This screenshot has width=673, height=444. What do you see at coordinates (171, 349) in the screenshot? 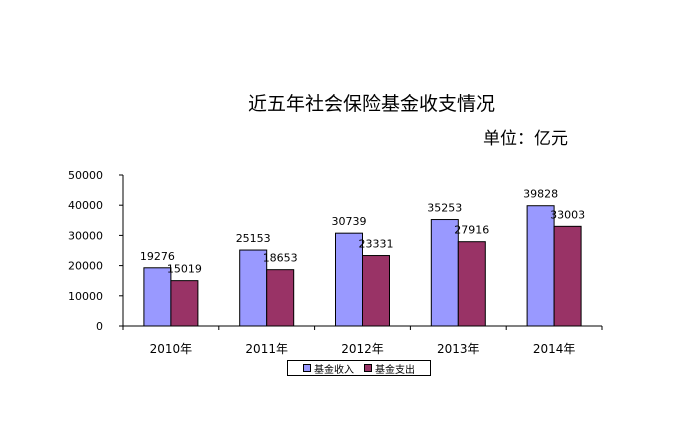
I see `x-tick-label: 2010年` at bounding box center [171, 349].